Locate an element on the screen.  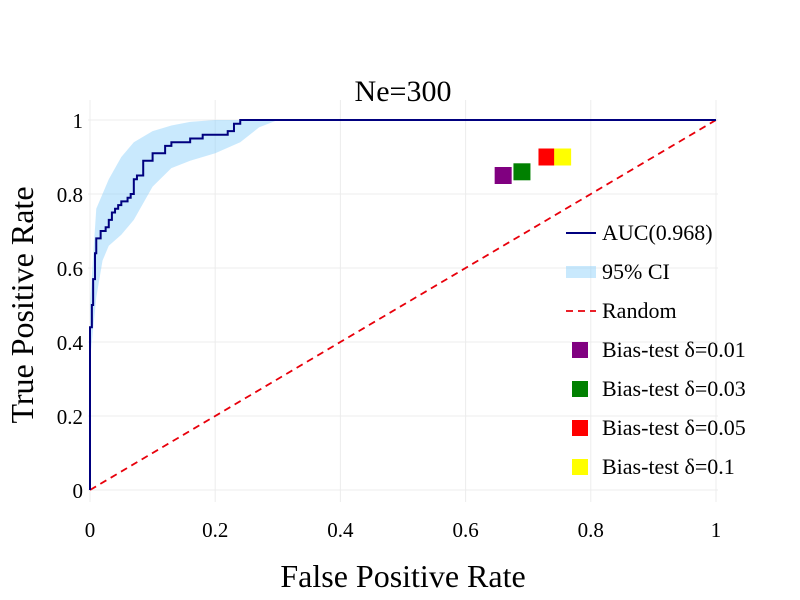
y-tick-label-1: 0.2 is located at coordinates (70, 417).